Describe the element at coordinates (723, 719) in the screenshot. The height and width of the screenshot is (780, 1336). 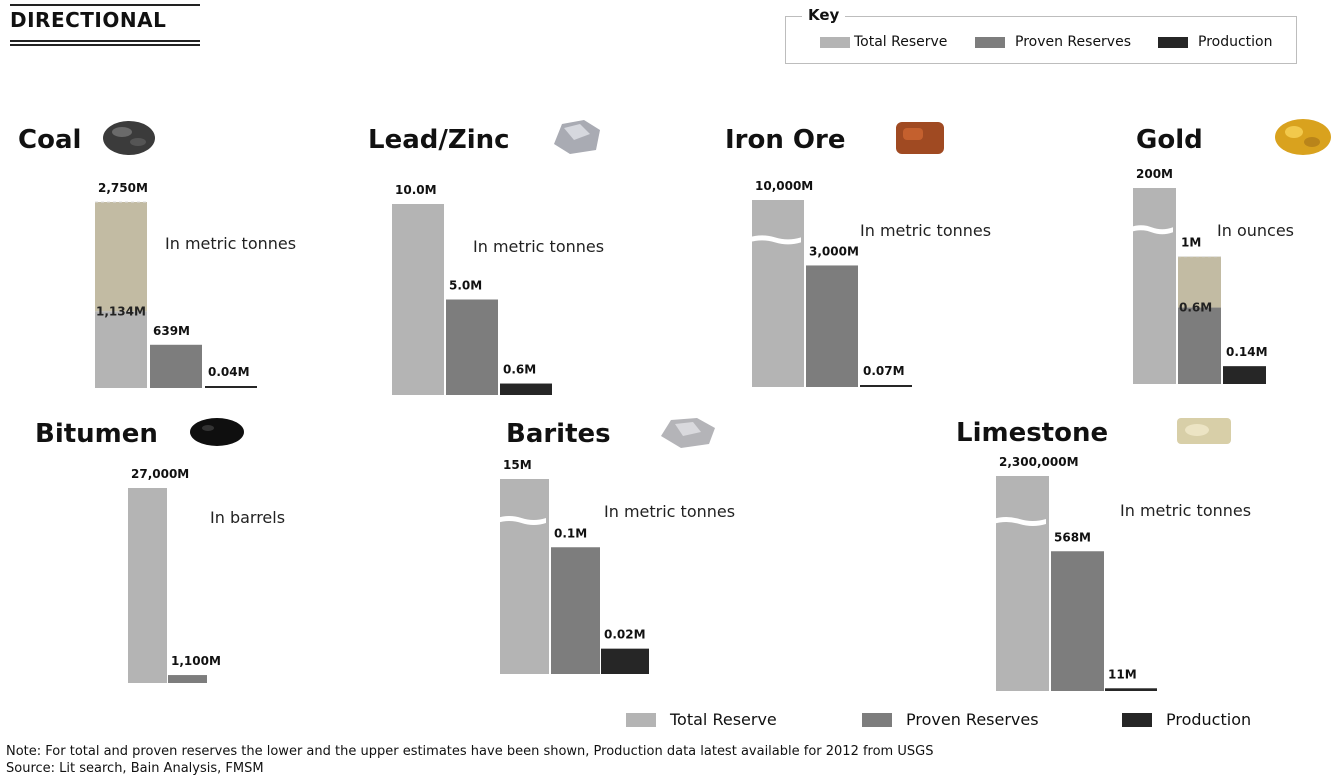
I see `legend-label-total: Total Reserve` at that location.